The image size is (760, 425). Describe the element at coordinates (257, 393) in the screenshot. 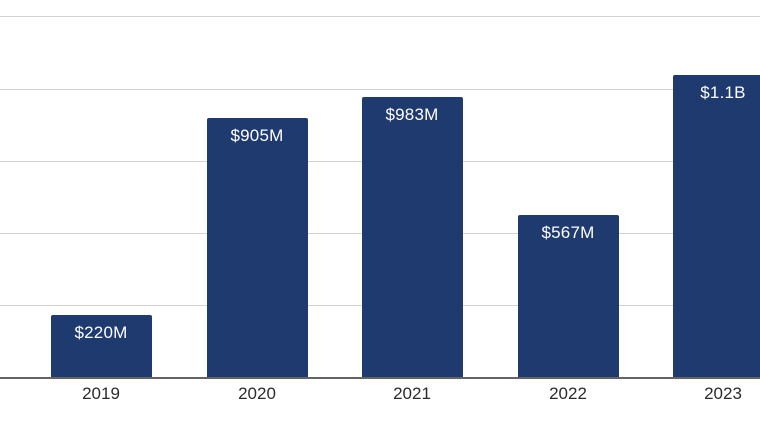

I see `x-tick-label-2020: 2020` at that location.